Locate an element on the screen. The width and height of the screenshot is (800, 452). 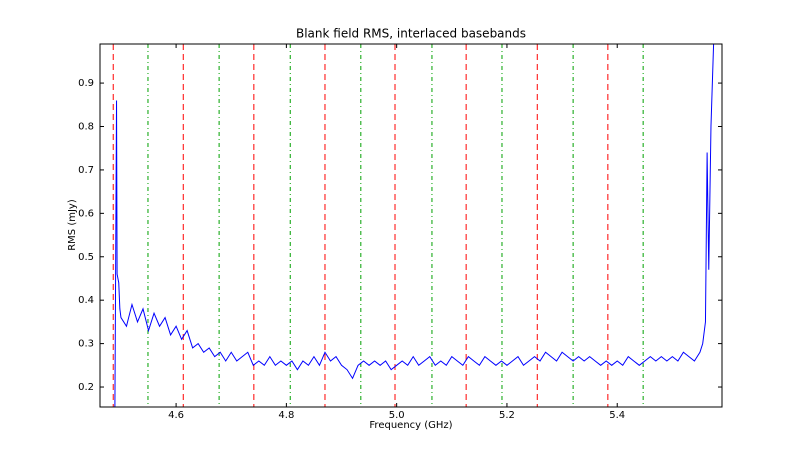
y-tick-label: 0.7 is located at coordinates (86, 170).